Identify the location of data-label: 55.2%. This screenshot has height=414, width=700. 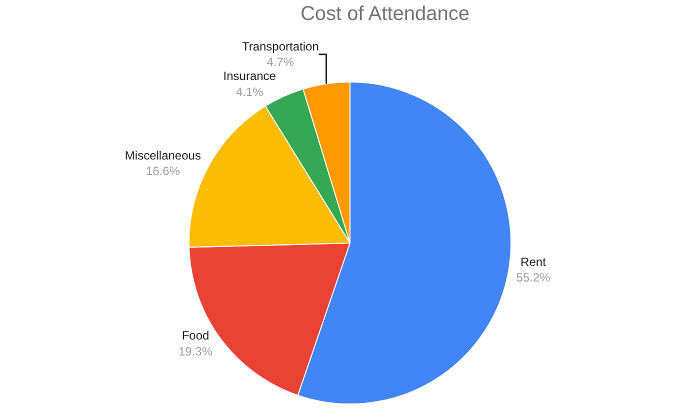
(533, 277).